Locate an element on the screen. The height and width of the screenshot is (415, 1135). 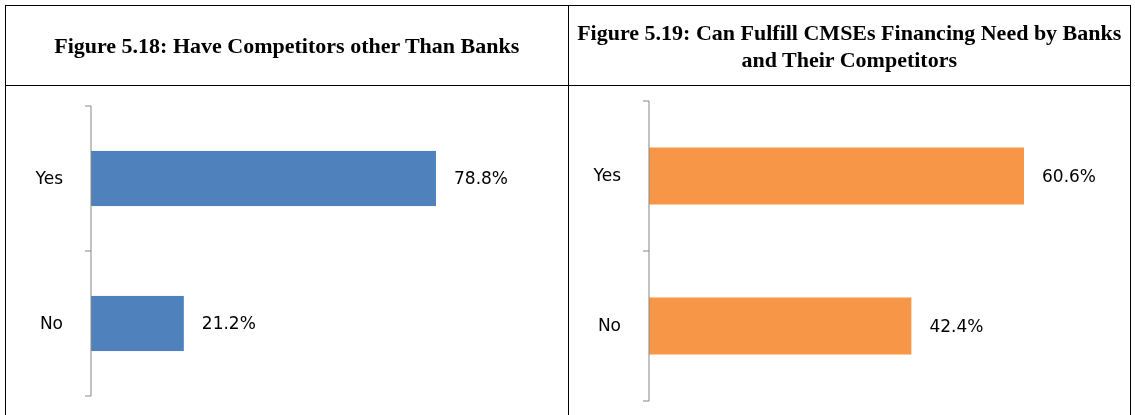
data-label: 78.8% is located at coordinates (481, 178).